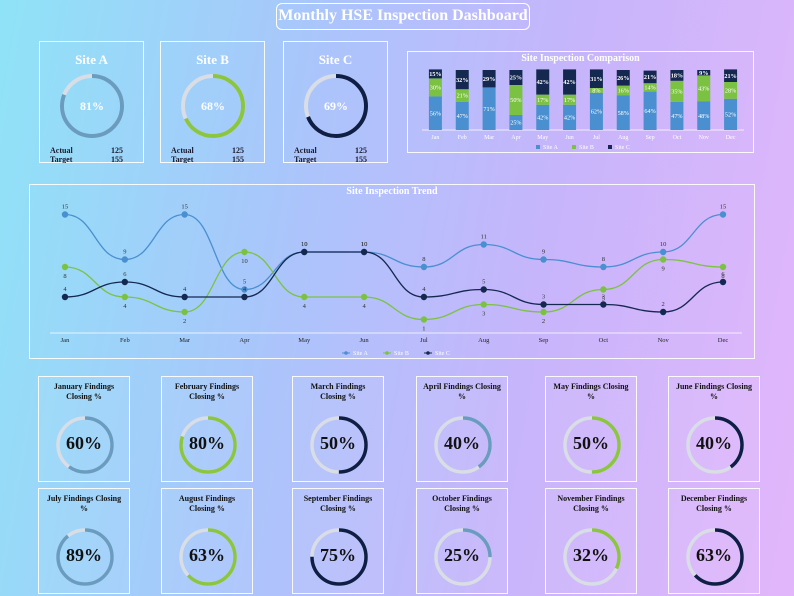 The height and width of the screenshot is (596, 794). I want to click on bar-data-label: 28%, so click(730, 91).